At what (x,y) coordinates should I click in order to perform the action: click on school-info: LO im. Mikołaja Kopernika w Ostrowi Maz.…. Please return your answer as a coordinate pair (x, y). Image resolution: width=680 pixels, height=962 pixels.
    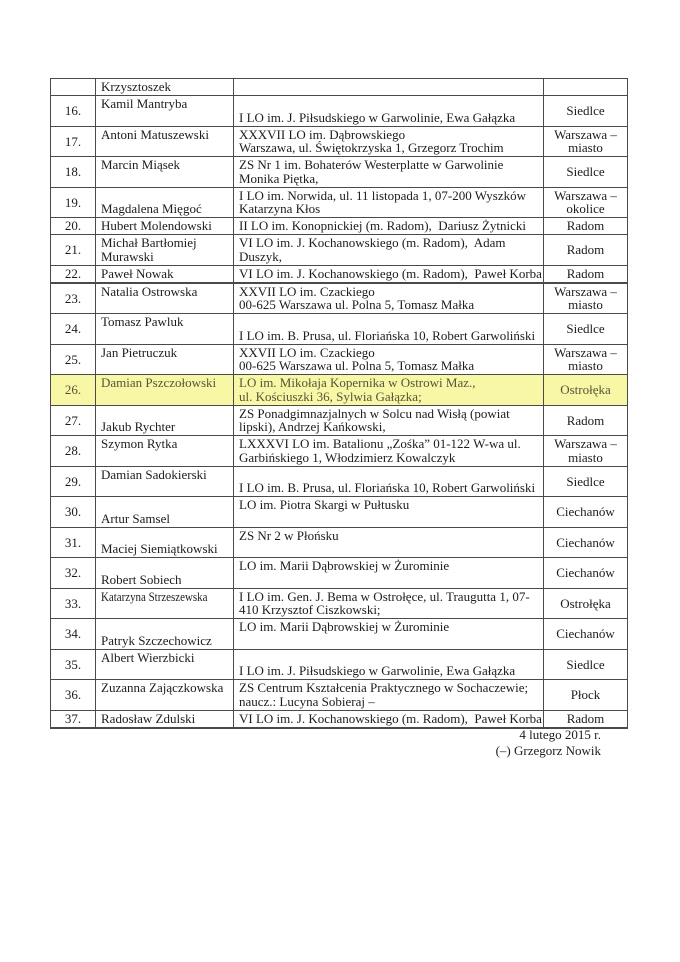
    Looking at the image, I should click on (357, 389).